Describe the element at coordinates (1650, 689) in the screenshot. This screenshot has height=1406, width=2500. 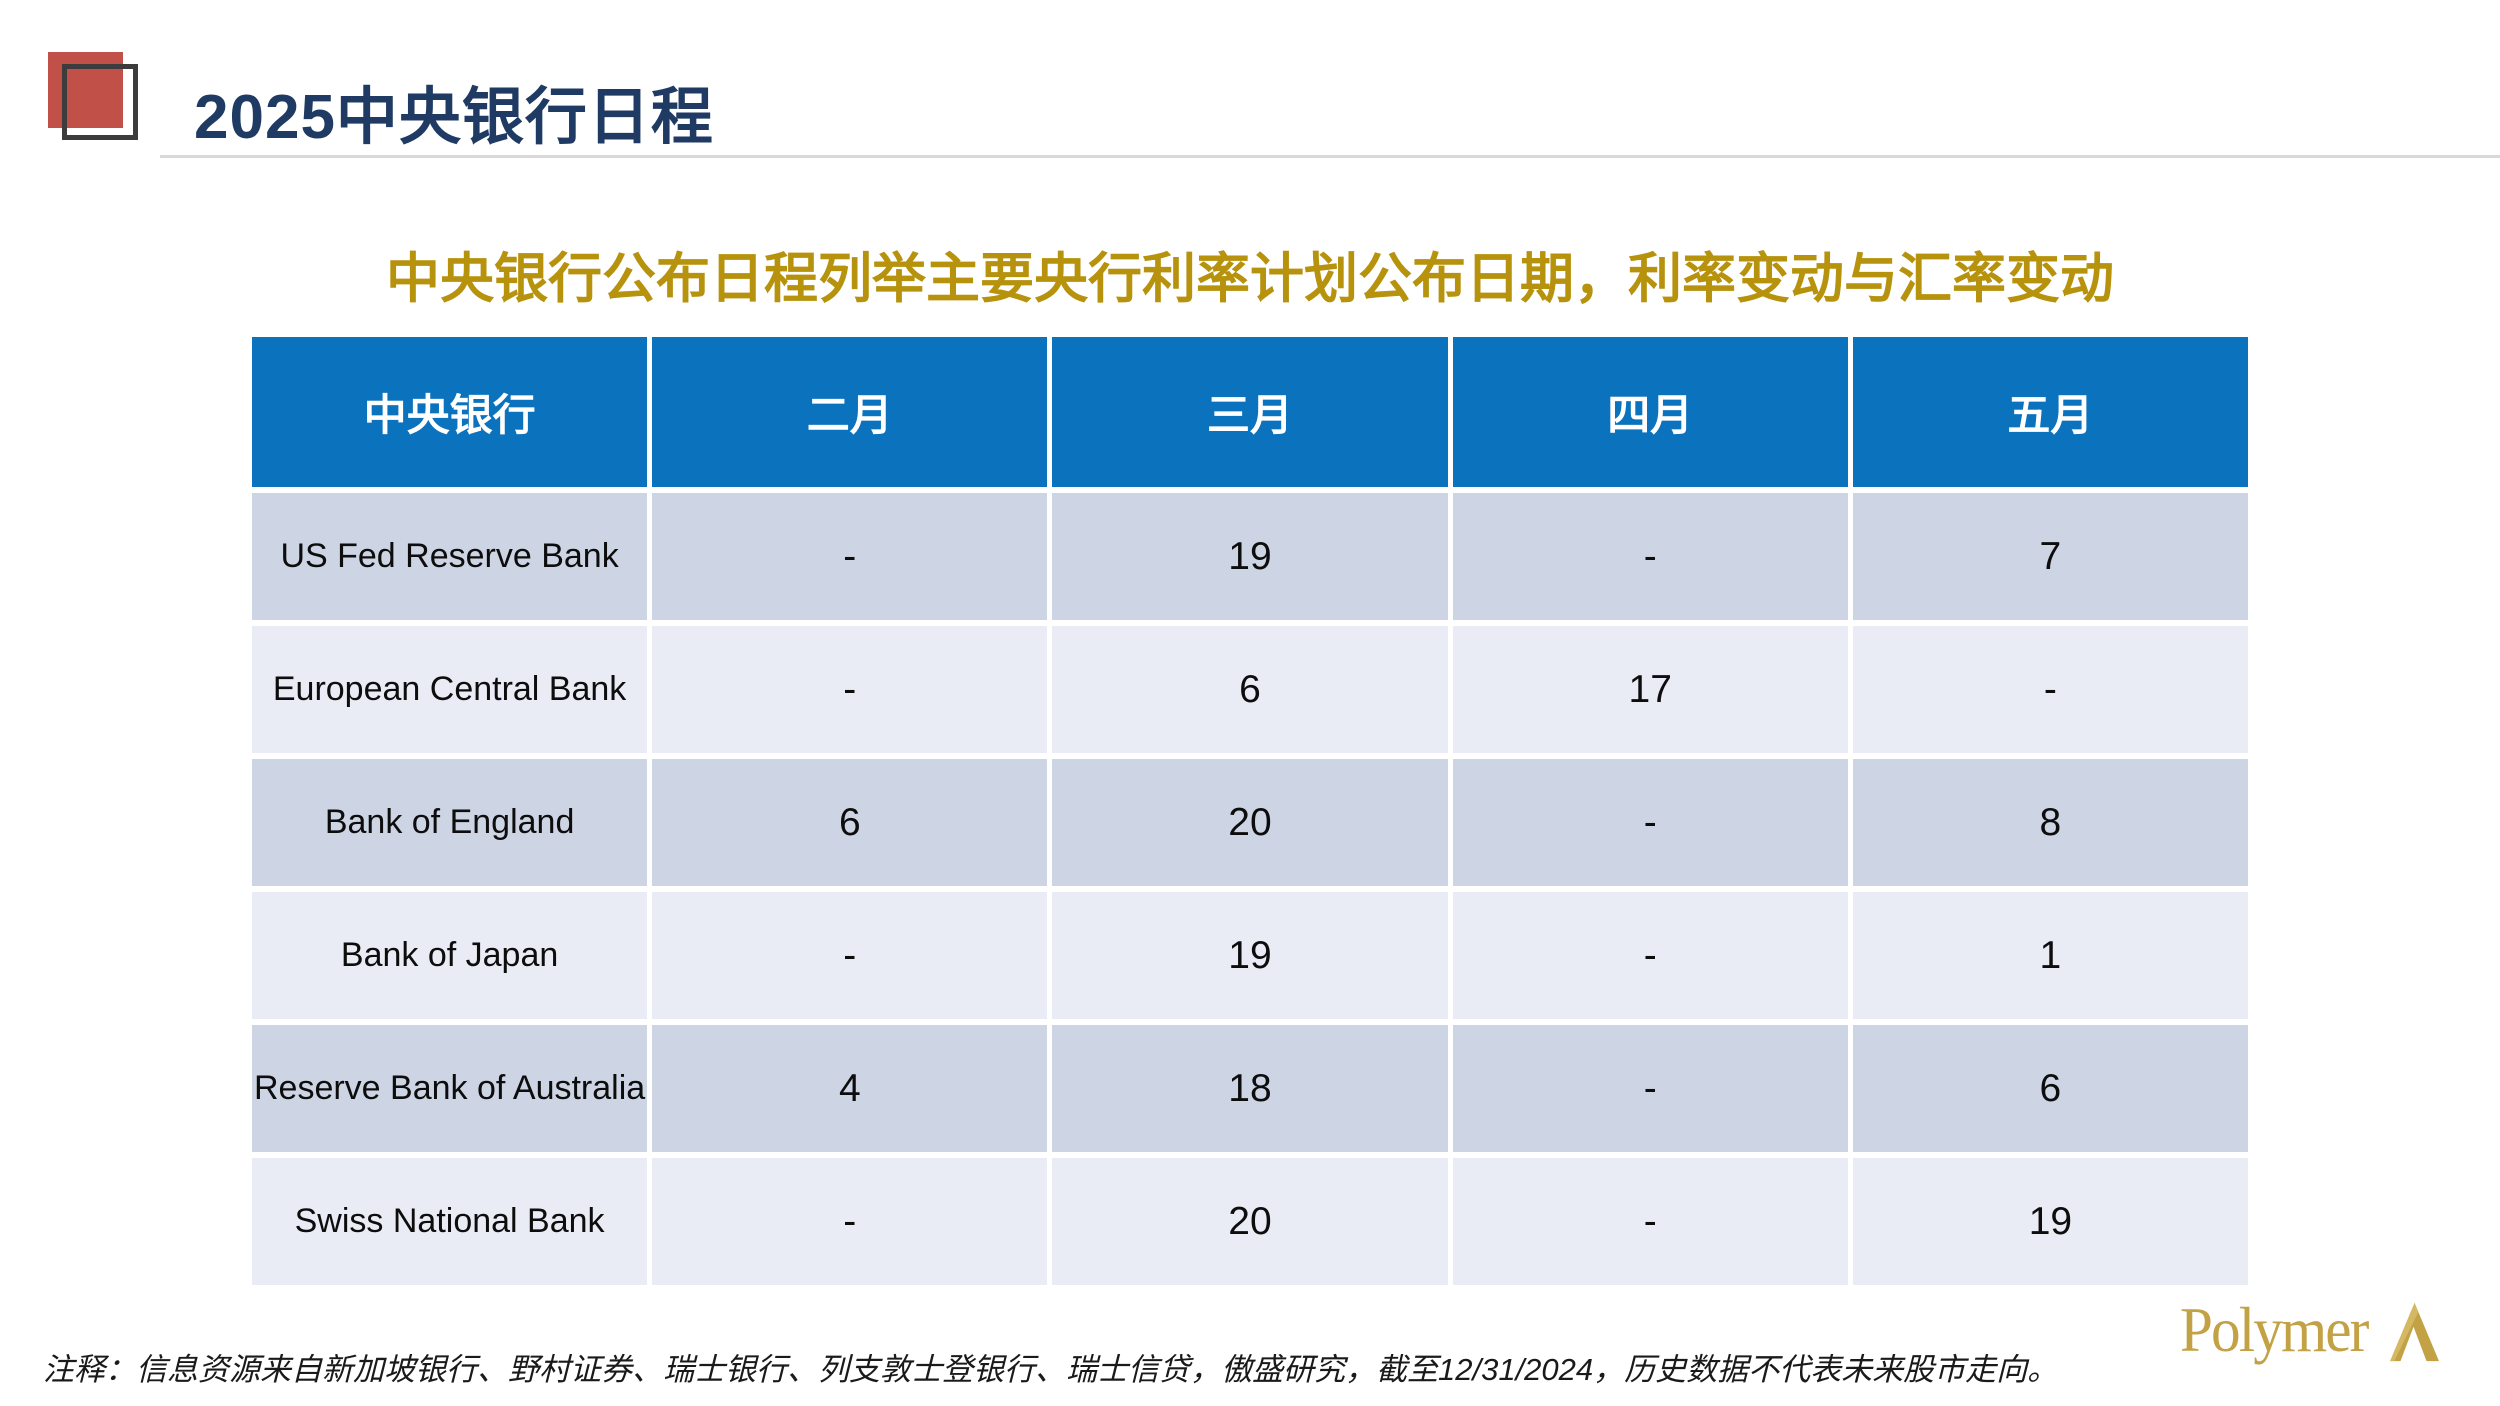
I see `table-cell: 17` at that location.